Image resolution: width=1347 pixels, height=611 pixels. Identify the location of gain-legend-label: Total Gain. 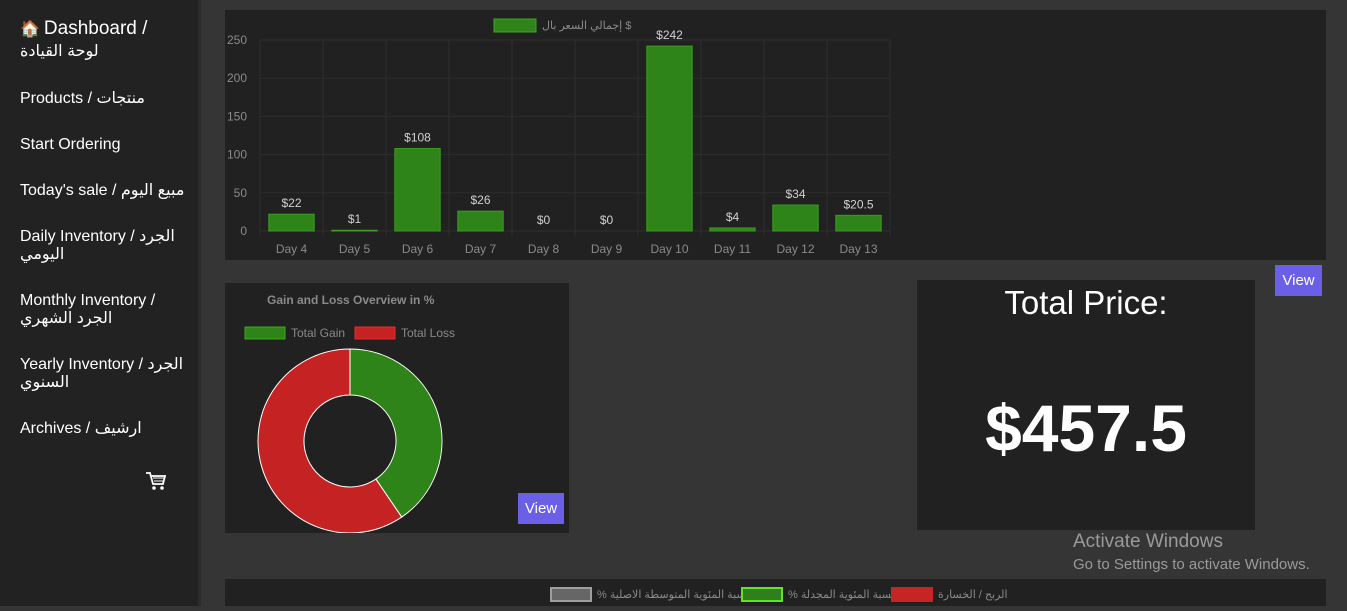
(318, 333).